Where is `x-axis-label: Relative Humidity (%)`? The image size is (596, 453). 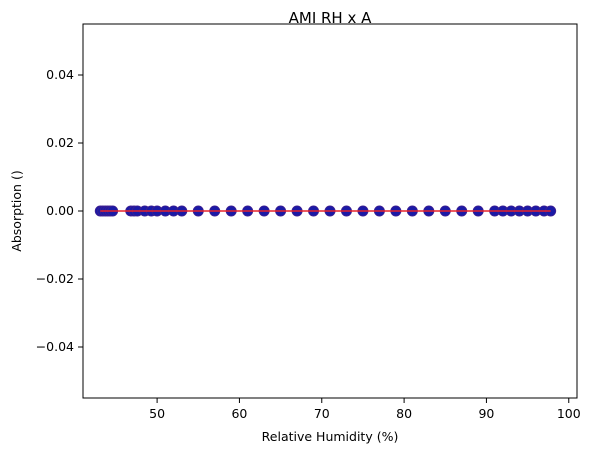
x-axis-label: Relative Humidity (%) is located at coordinates (330, 436).